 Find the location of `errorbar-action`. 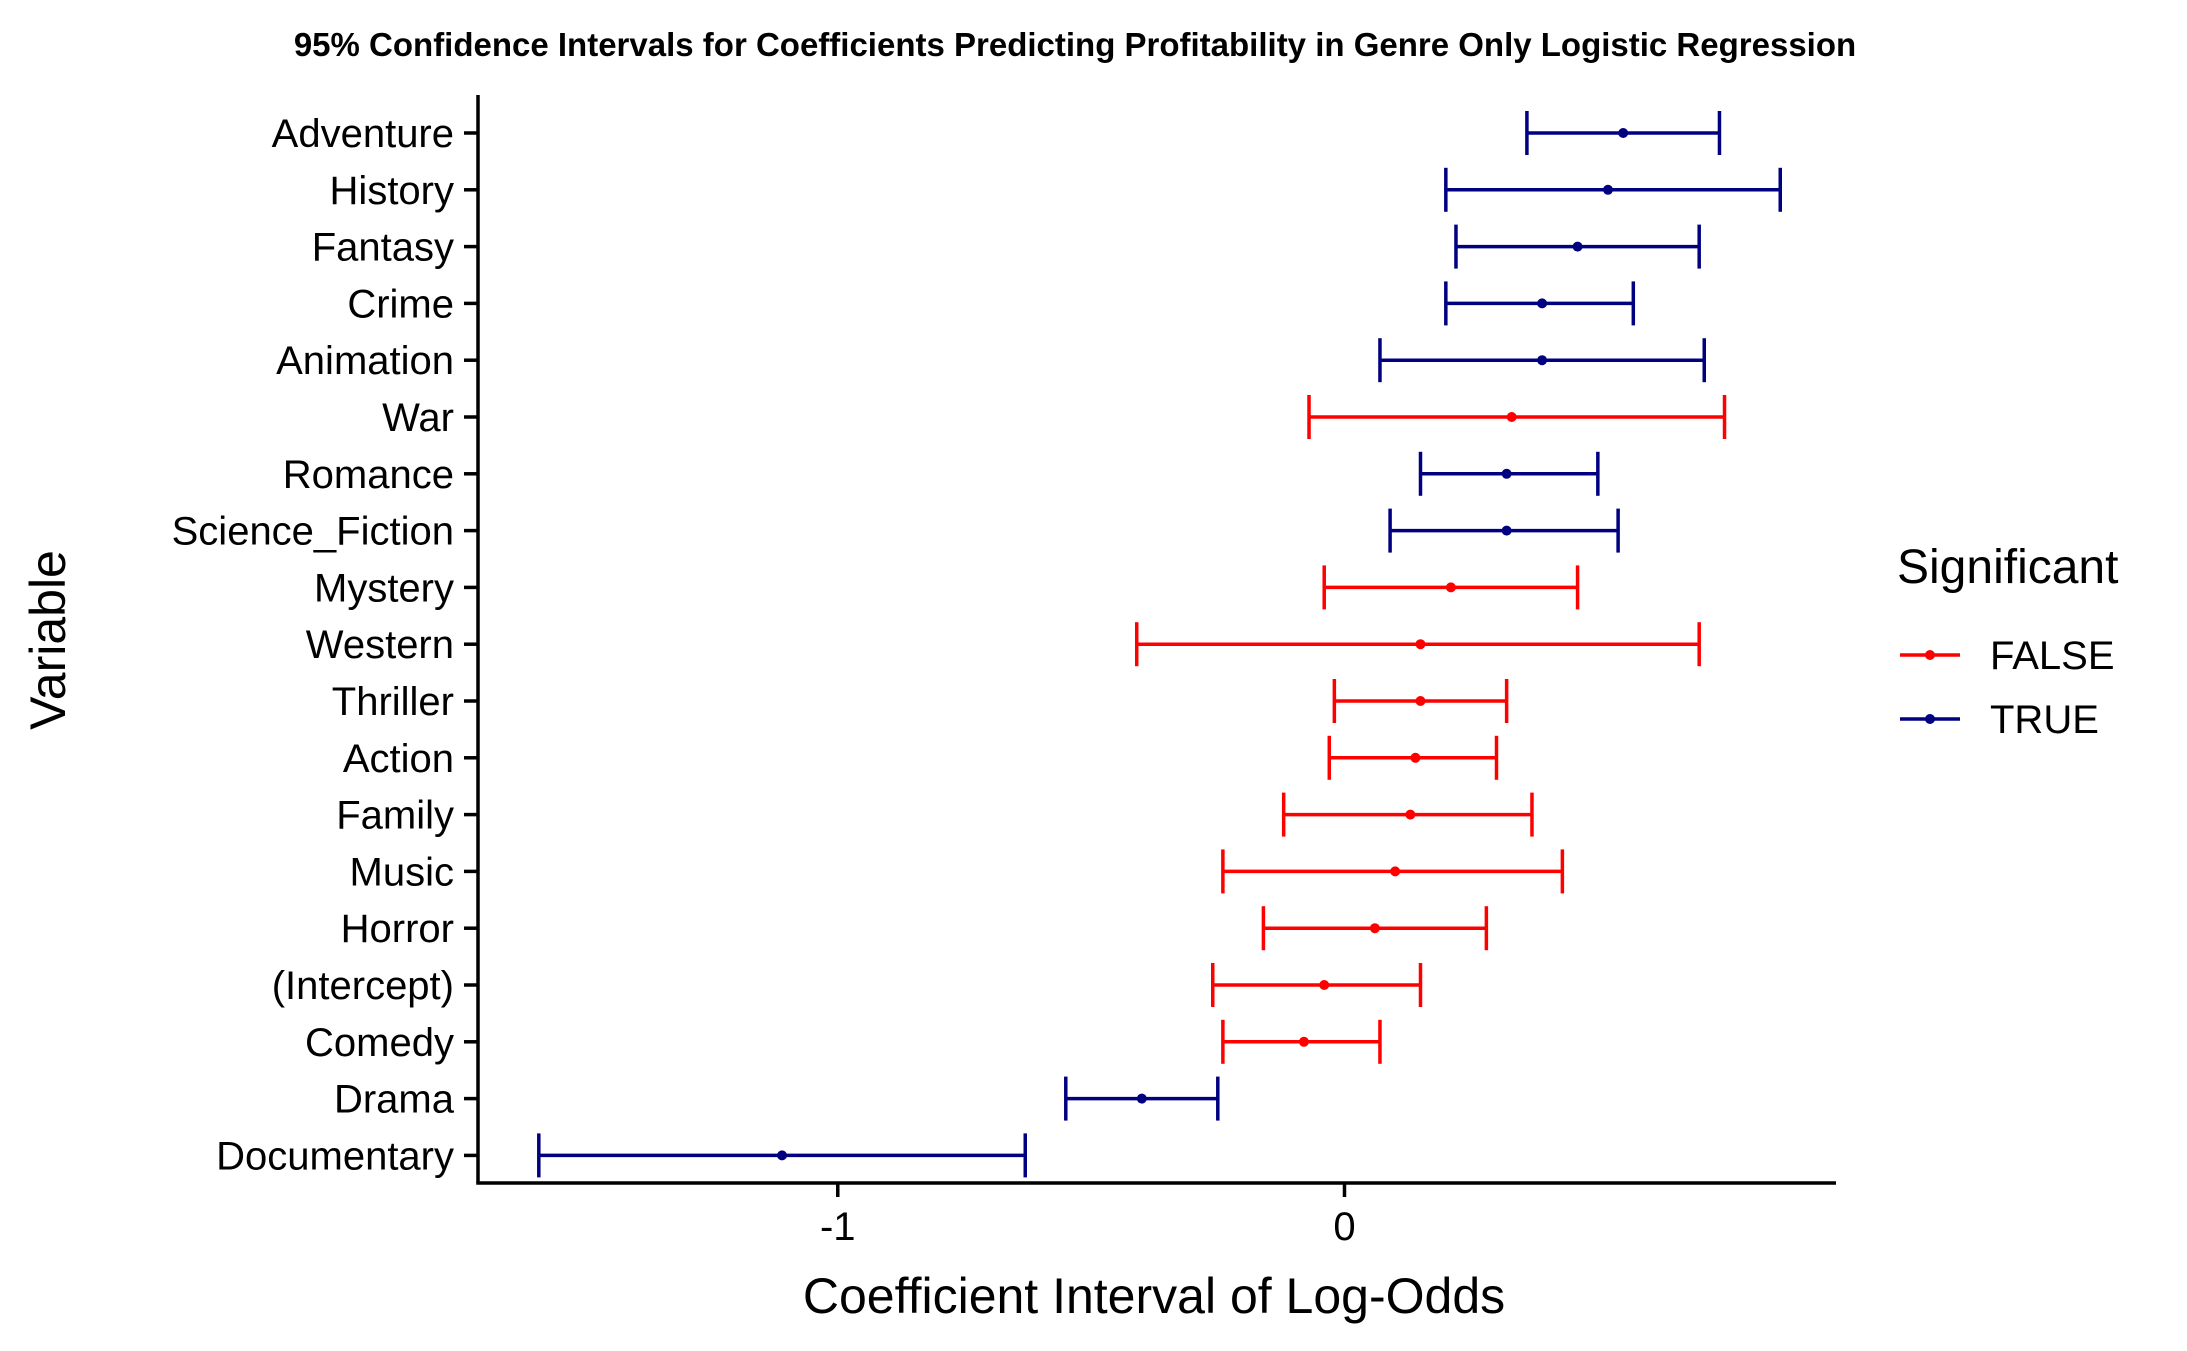

errorbar-action is located at coordinates (1413, 757).